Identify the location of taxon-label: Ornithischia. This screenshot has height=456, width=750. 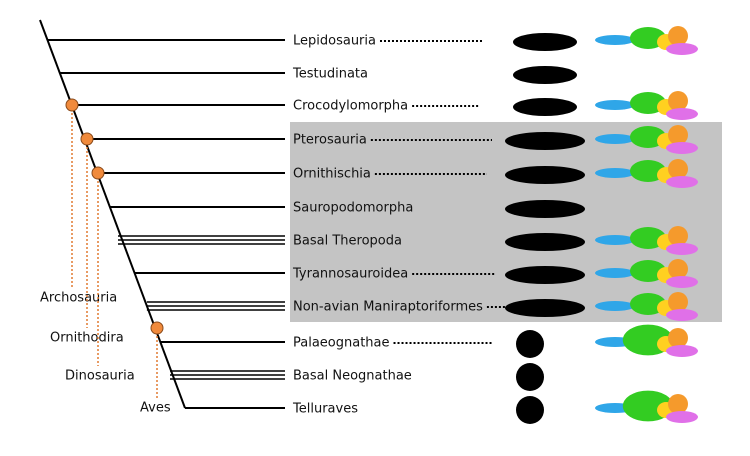
(332, 174).